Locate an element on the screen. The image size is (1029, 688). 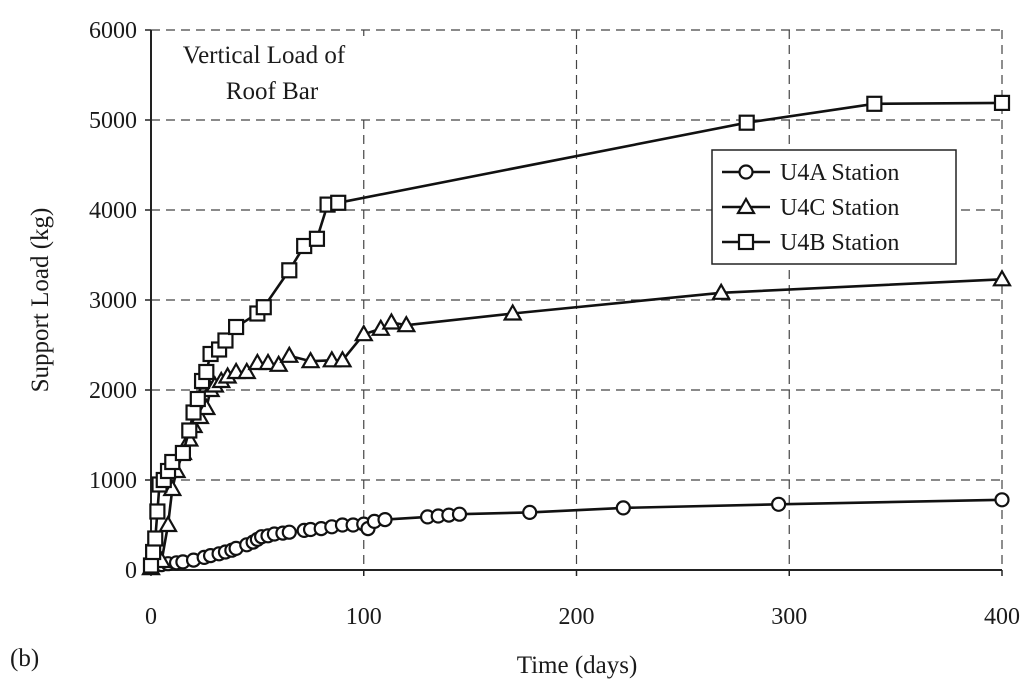
y-axis-title: Support Load (kg) is located at coordinates (40, 300).